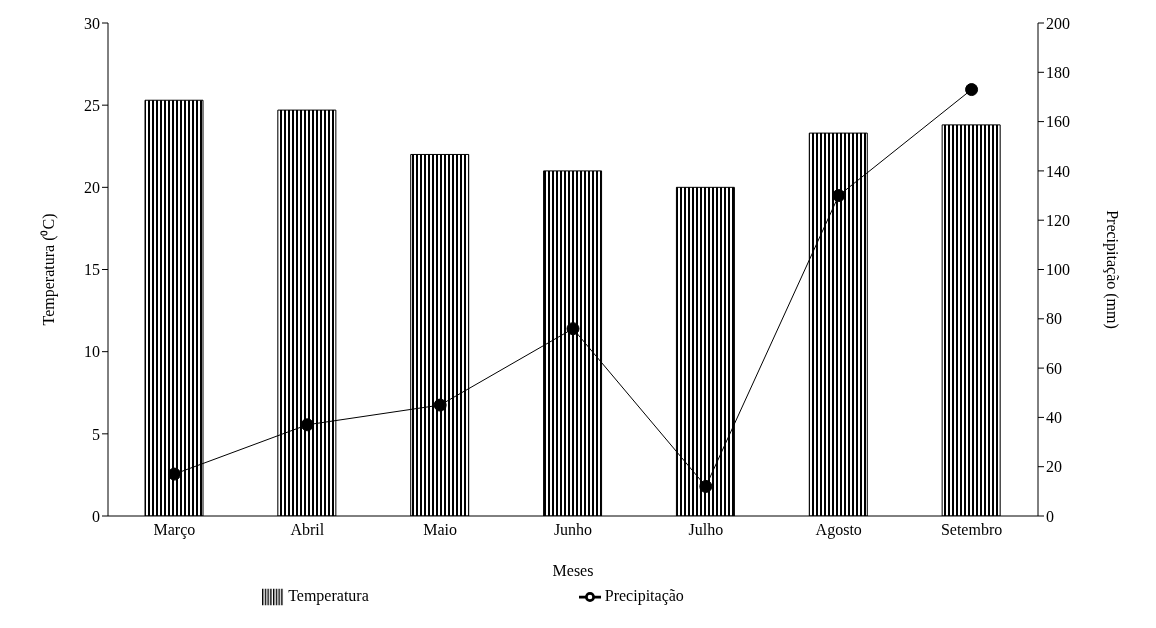  I want to click on y2-tick-label: 120, so click(1058, 220).